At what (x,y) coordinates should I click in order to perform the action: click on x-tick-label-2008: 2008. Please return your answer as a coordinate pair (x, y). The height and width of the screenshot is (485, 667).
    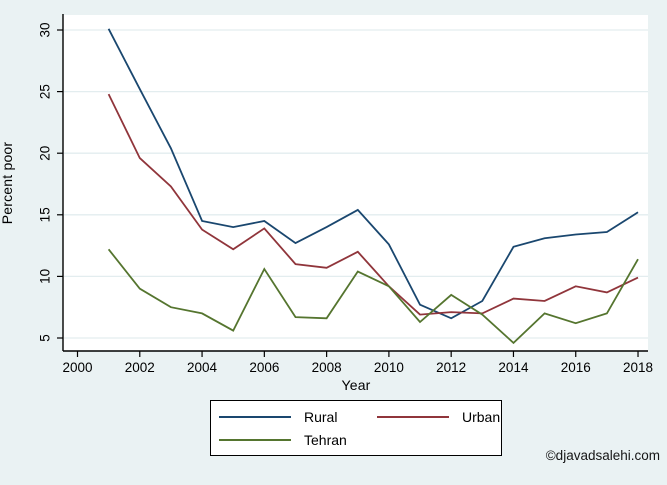
    Looking at the image, I should click on (327, 367).